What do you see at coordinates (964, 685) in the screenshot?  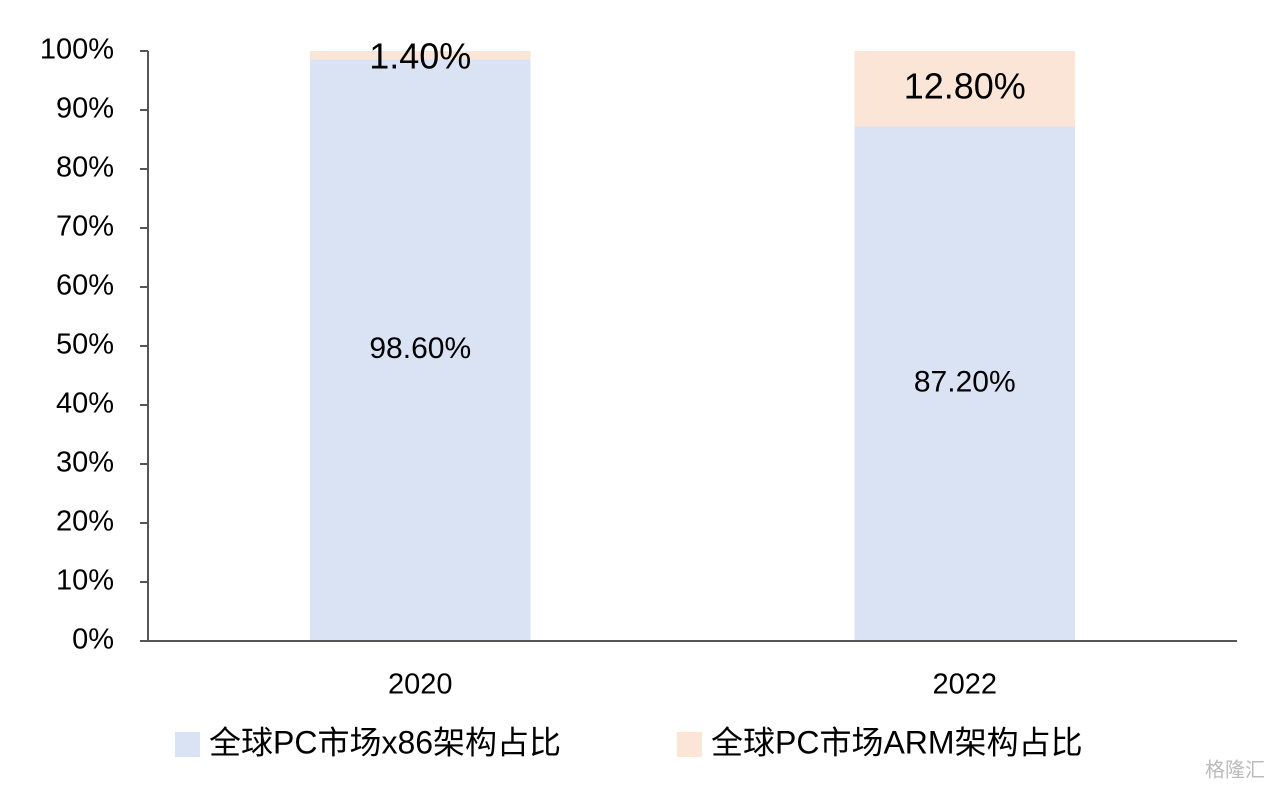 I see `x-tick-label: 2022` at bounding box center [964, 685].